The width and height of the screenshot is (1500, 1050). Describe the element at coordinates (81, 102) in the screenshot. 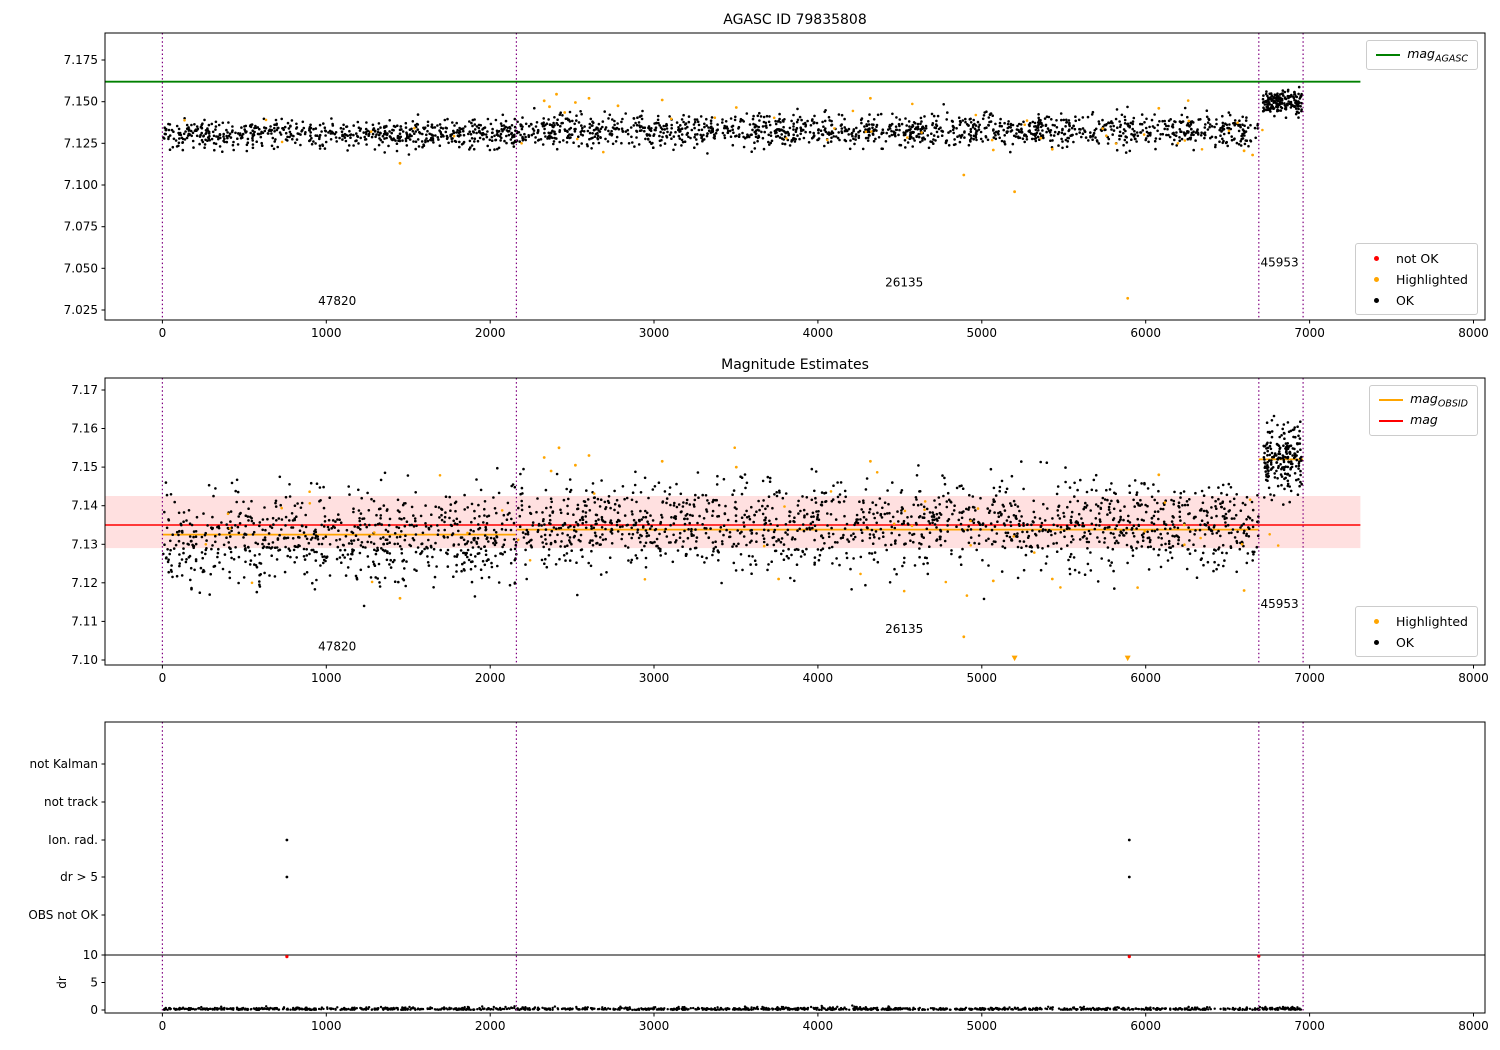

I see `y-tick-label: 7.150` at that location.